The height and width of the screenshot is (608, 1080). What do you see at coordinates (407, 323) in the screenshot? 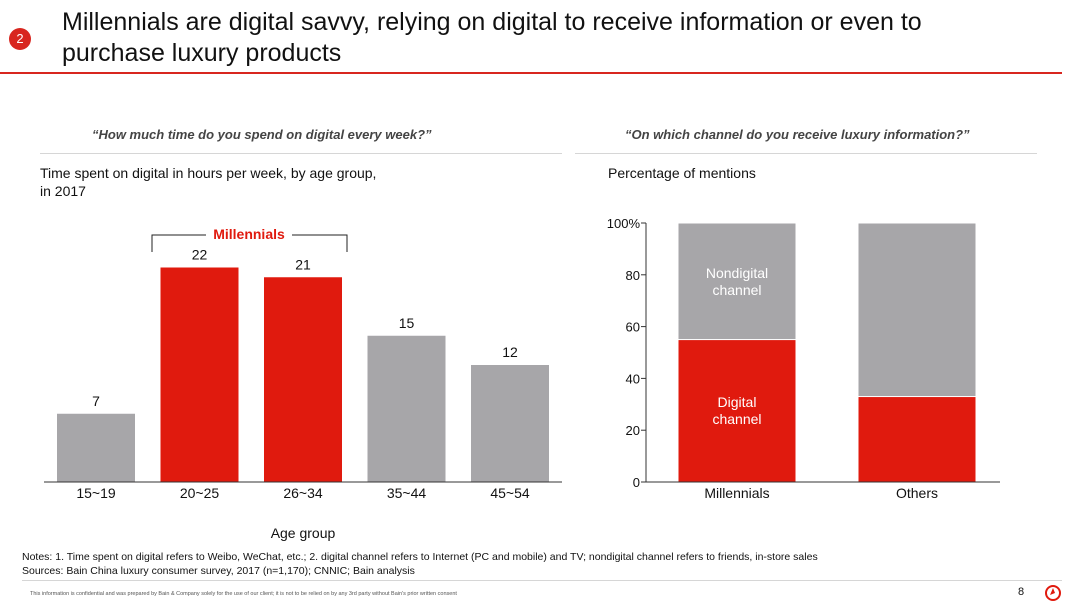
I see `bar-value-label: 15` at bounding box center [407, 323].